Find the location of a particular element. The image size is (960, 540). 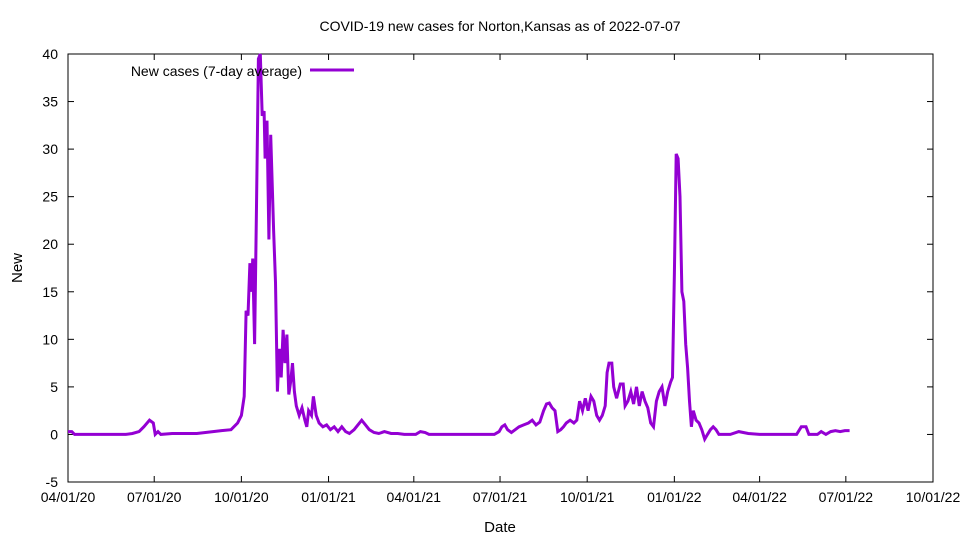

legend-label: New cases (7-day average) is located at coordinates (216, 71).